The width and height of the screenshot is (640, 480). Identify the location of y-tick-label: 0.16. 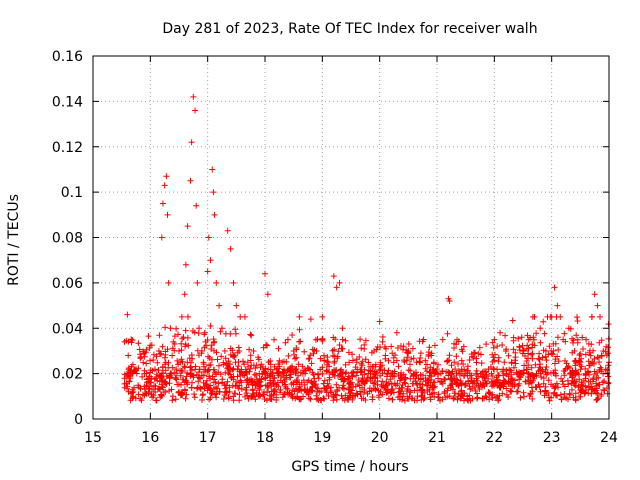
(67, 57).